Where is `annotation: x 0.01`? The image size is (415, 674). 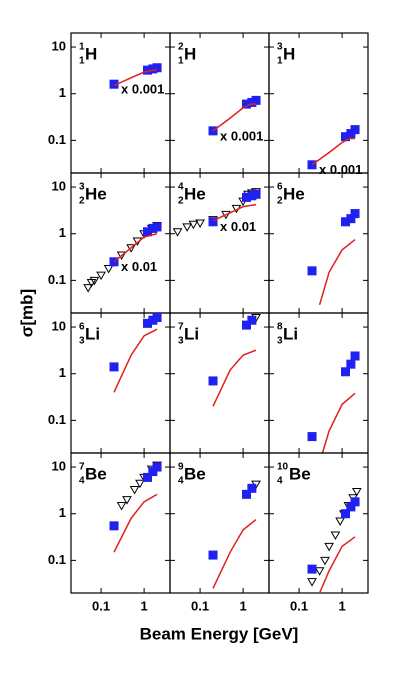
annotation: x 0.01 is located at coordinates (238, 226).